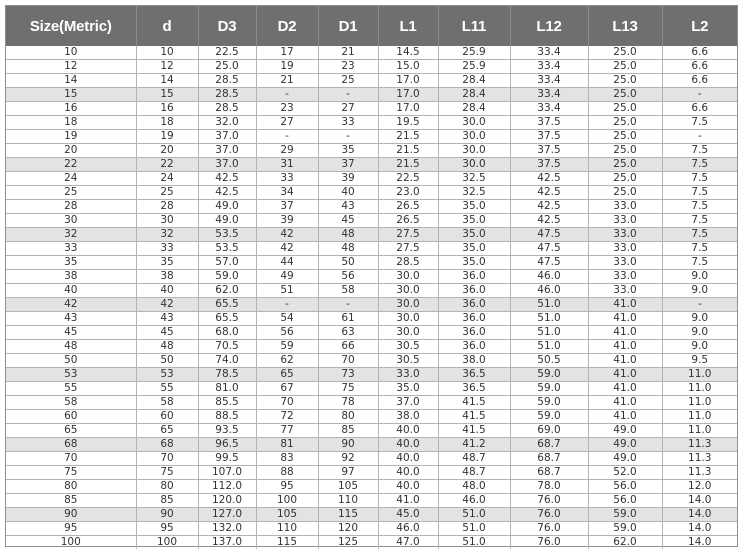  Describe the element at coordinates (167, 53) in the screenshot. I see `table-cell: 10` at that location.